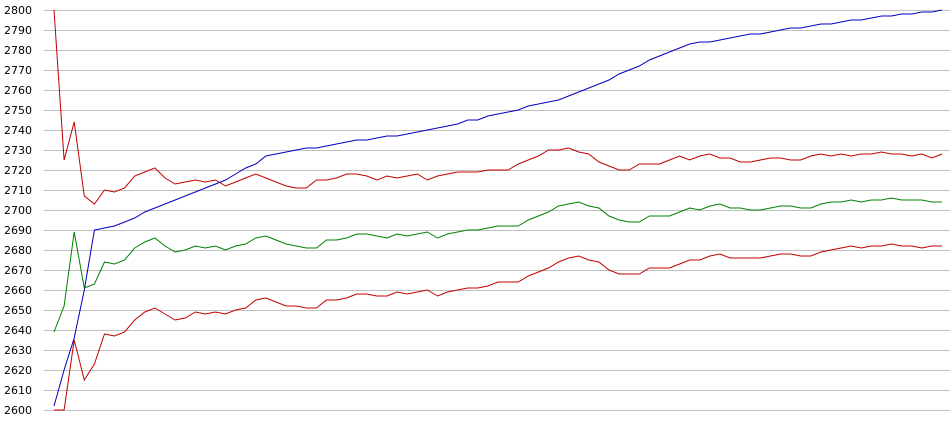 The image size is (950, 435). Describe the element at coordinates (18, 150) in the screenshot. I see `y-tick-label: 2730` at that location.